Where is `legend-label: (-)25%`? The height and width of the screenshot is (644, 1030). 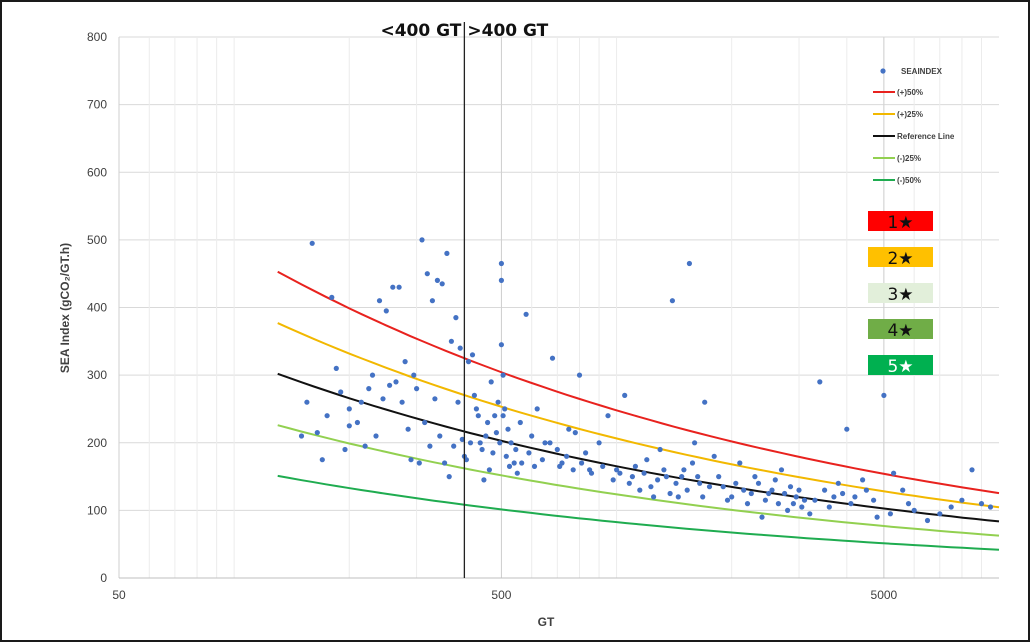 legend-label: (-)25% is located at coordinates (909, 158).